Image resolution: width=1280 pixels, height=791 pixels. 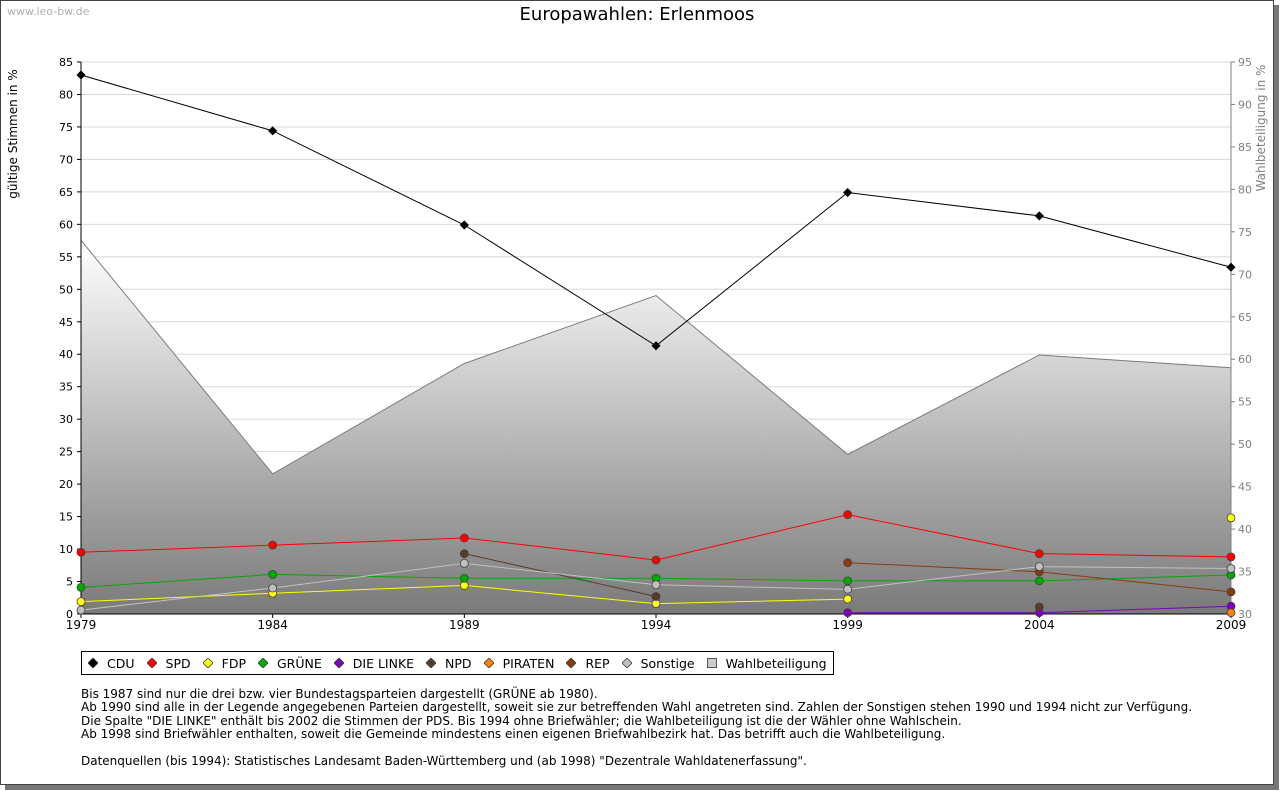 I want to click on legend-label: PIRATEN, so click(x=528, y=663).